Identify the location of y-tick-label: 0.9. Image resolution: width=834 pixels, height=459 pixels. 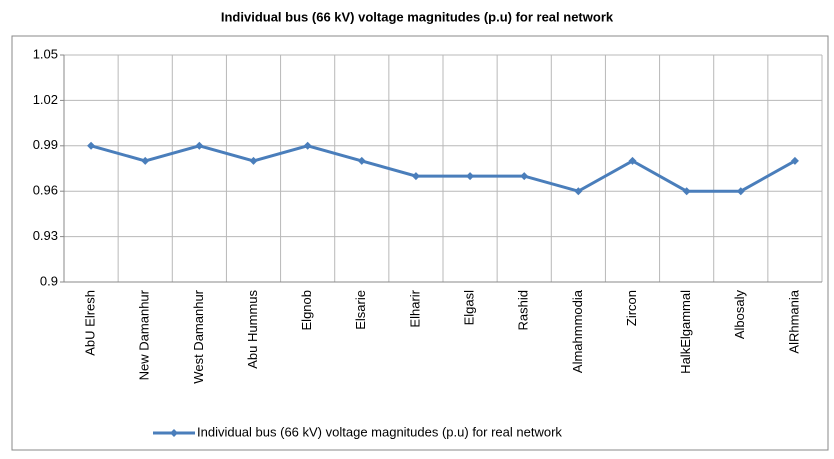
(49, 280).